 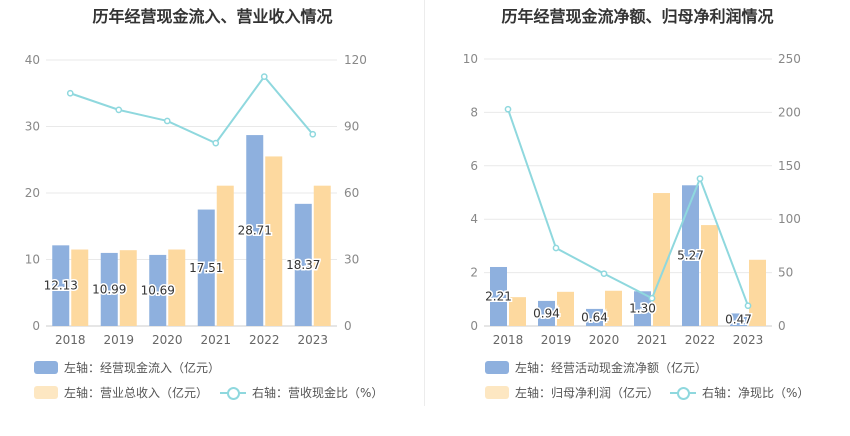 I want to click on bar-data-label: 17.51, so click(x=206, y=268).